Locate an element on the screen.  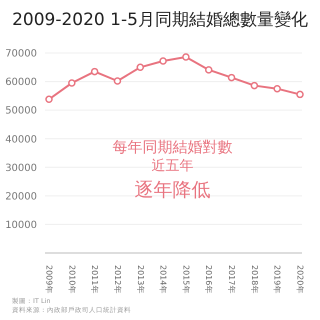
y-tick-label: 10000 is located at coordinates (21, 225).